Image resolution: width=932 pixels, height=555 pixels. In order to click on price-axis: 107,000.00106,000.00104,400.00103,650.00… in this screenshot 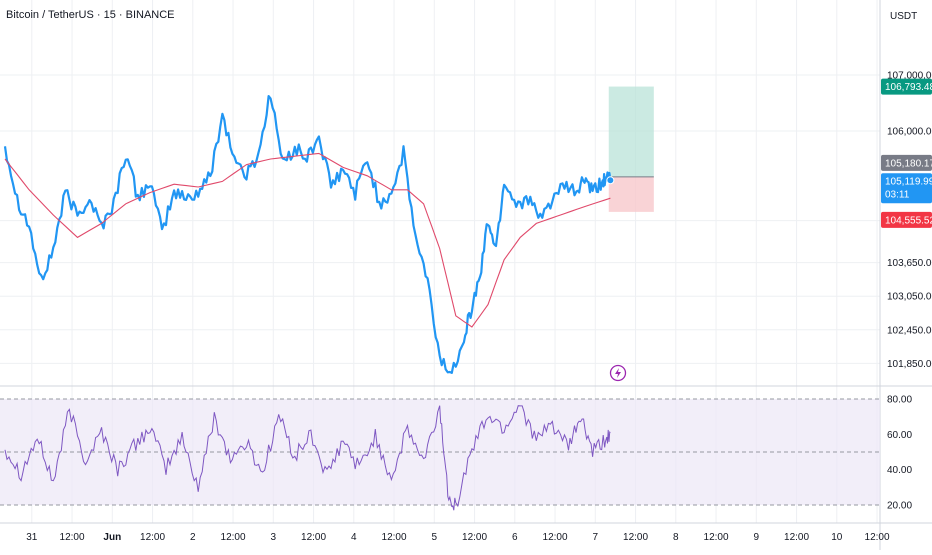, I will do `click(909, 291)`.